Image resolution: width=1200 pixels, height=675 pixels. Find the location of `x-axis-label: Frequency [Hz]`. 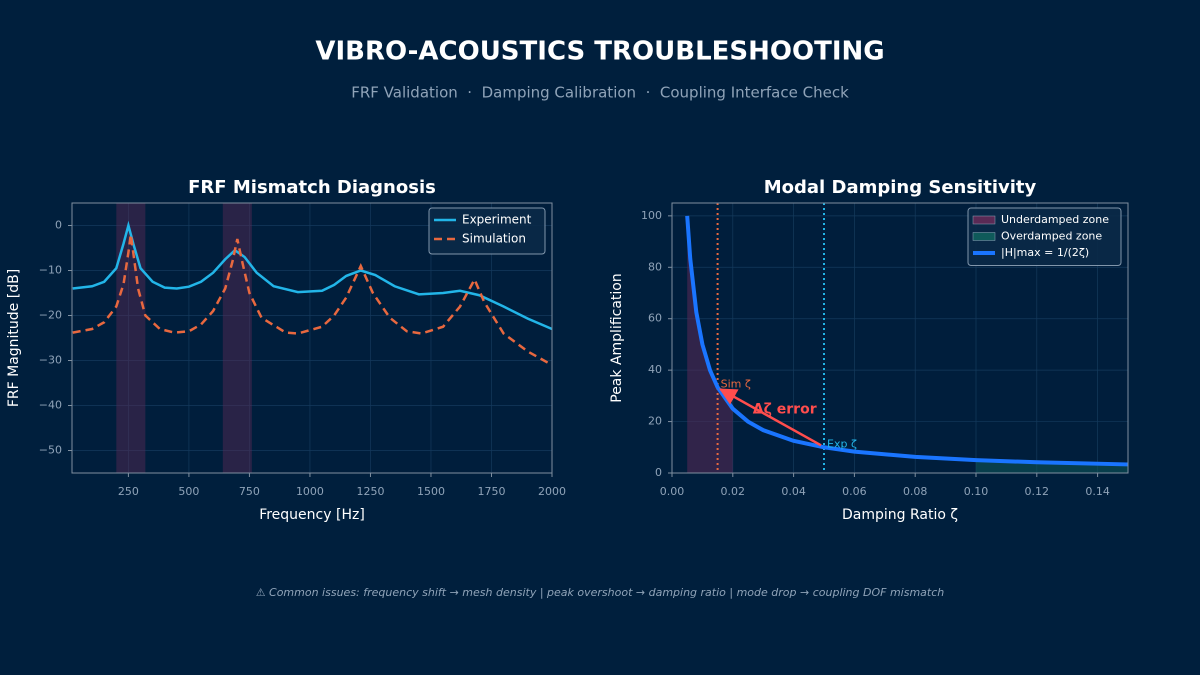

x-axis-label: Frequency [Hz] is located at coordinates (312, 515).